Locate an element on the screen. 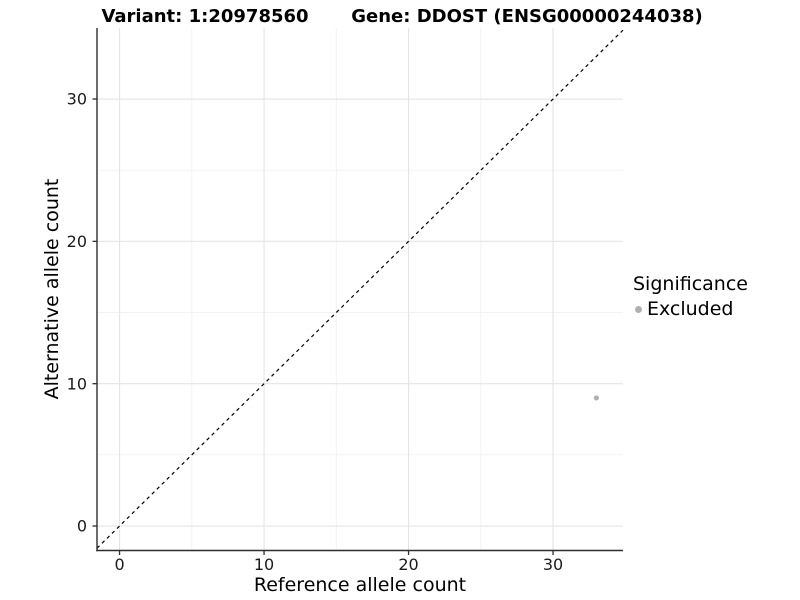 The width and height of the screenshot is (800, 600). excluded-point-icon is located at coordinates (638, 309).